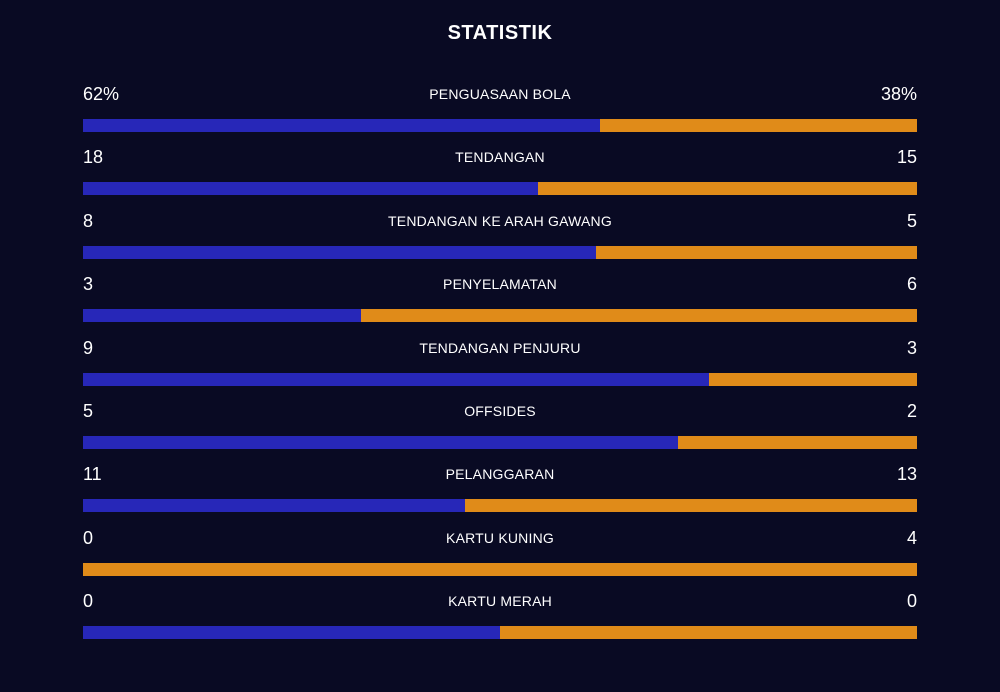 The image size is (1000, 692). Describe the element at coordinates (906, 157) in the screenshot. I see `away-value: 15` at that location.